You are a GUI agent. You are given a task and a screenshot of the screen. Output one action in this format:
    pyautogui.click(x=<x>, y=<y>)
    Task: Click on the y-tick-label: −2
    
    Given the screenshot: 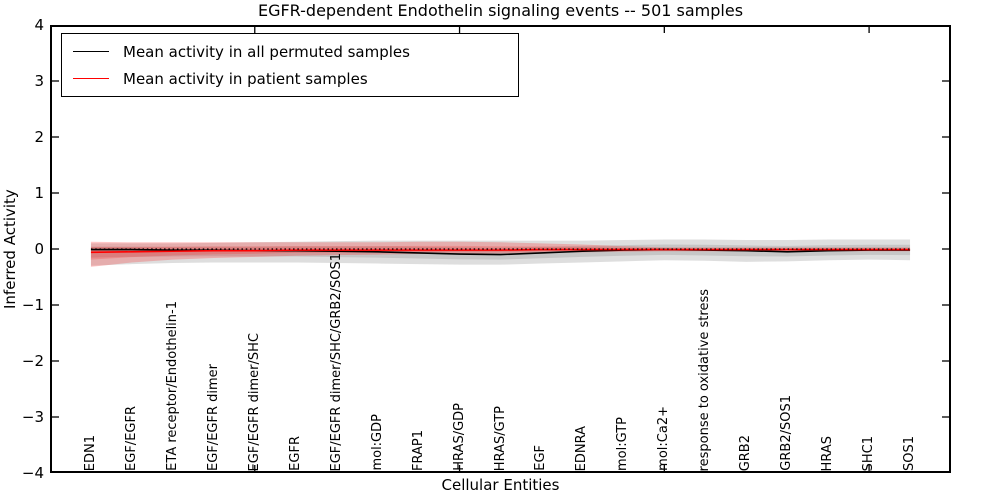 What is the action you would take?
    pyautogui.click(x=32, y=361)
    